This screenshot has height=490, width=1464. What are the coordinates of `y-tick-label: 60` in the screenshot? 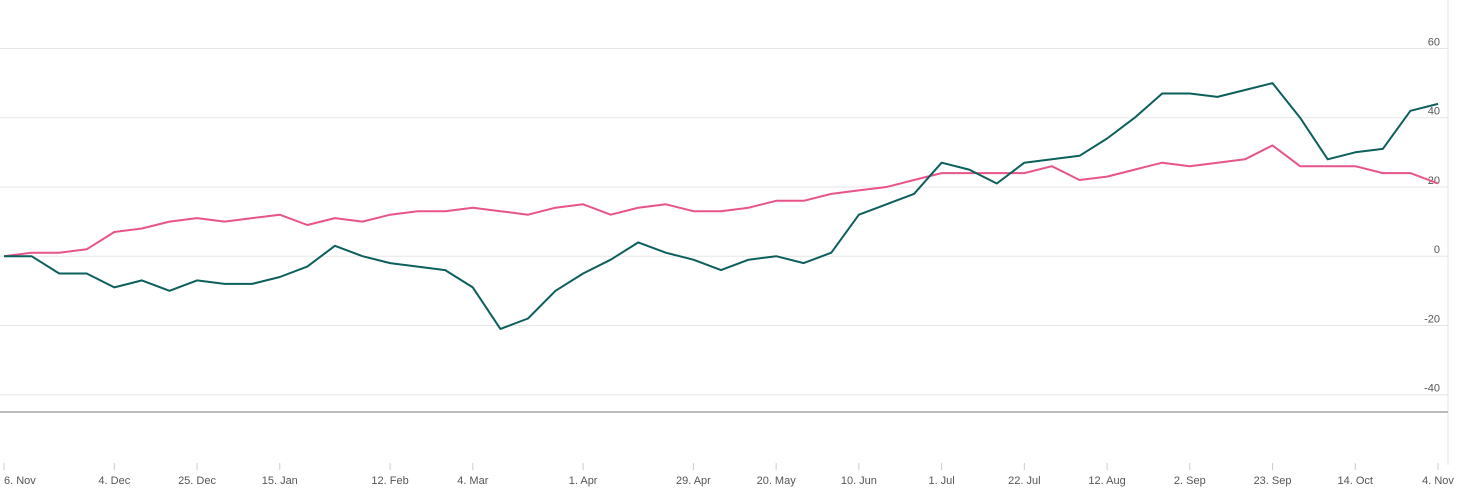 It's located at (1434, 42).